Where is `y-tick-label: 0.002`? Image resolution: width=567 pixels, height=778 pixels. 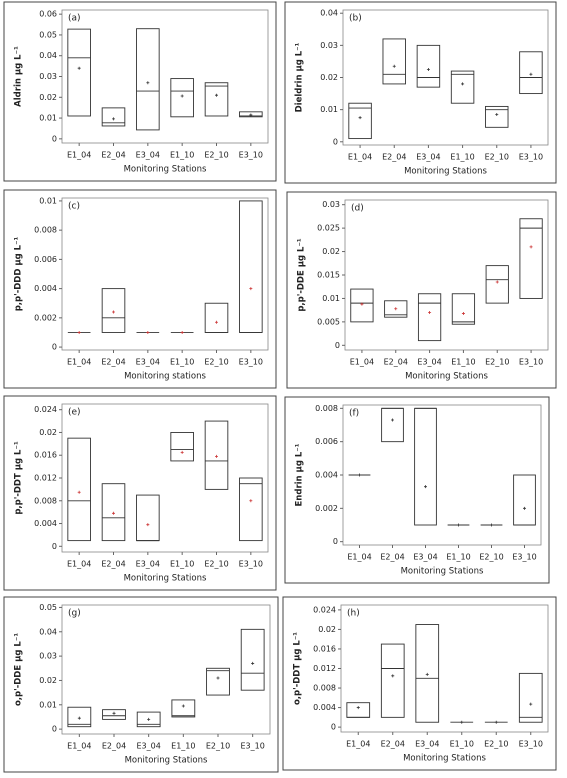 y-tick-label: 0.002 is located at coordinates (45, 317).